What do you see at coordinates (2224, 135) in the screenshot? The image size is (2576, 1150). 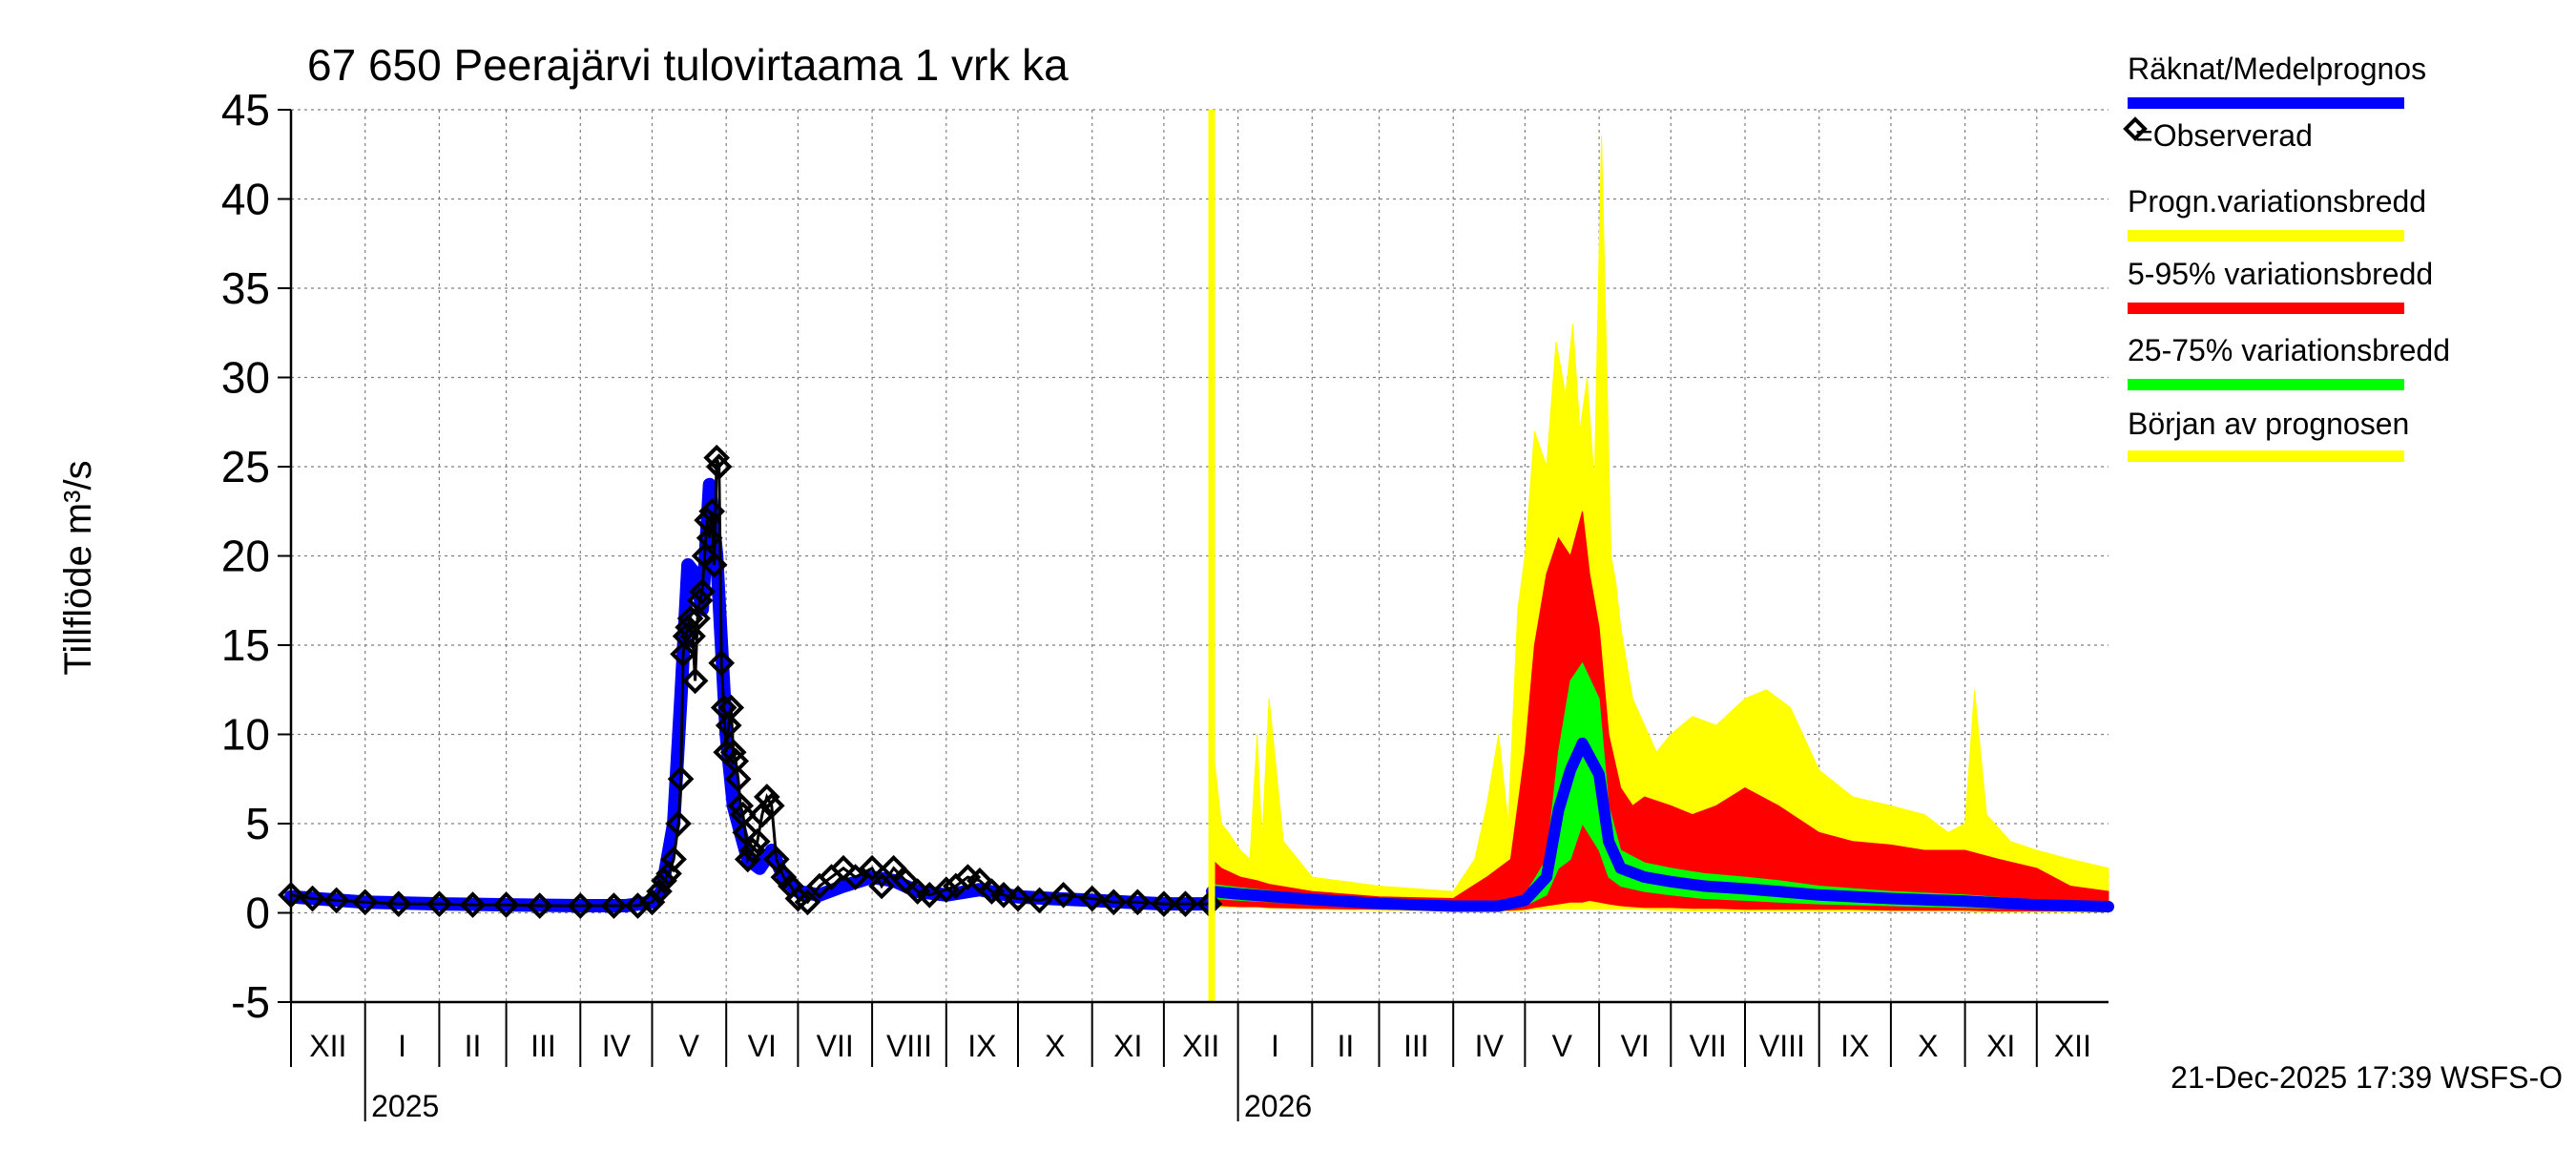 I see `legend-label: =Observerad` at bounding box center [2224, 135].